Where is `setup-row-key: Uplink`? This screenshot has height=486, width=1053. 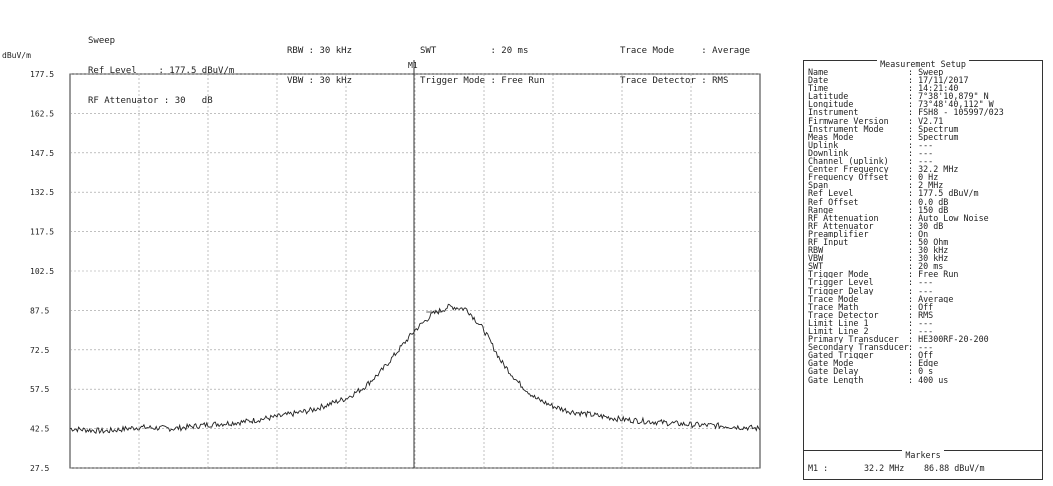 setup-row-key: Uplink is located at coordinates (823, 144).